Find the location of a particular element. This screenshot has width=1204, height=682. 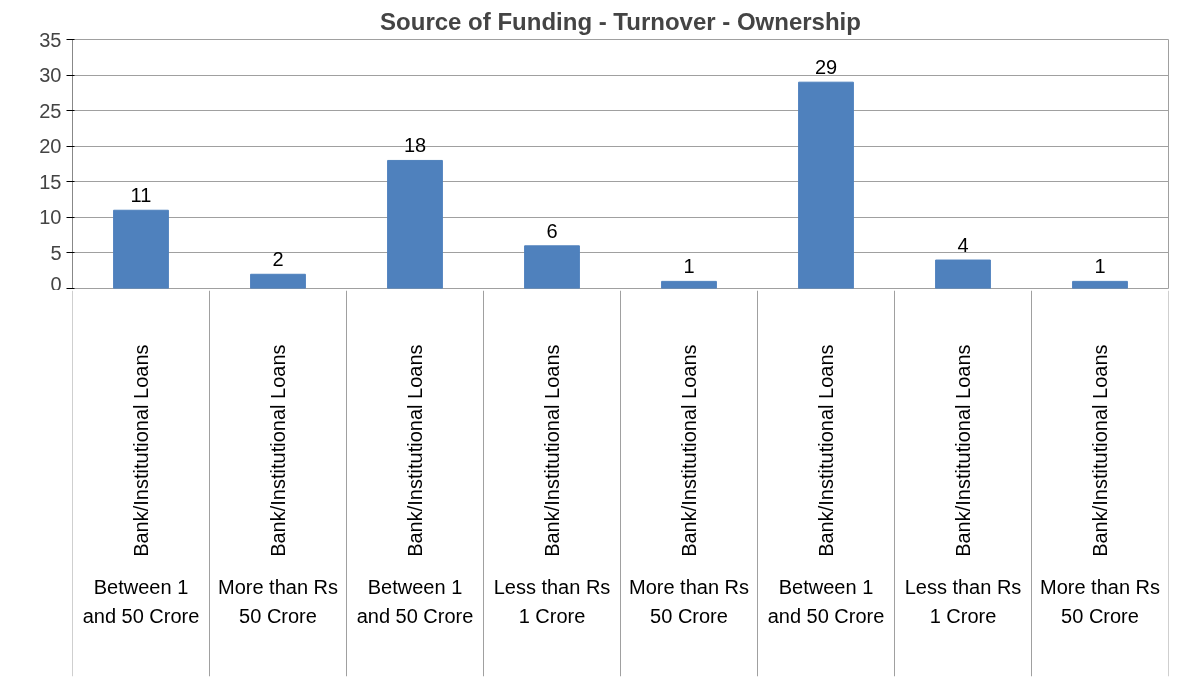

y-tick-label: 25 is located at coordinates (50, 110).